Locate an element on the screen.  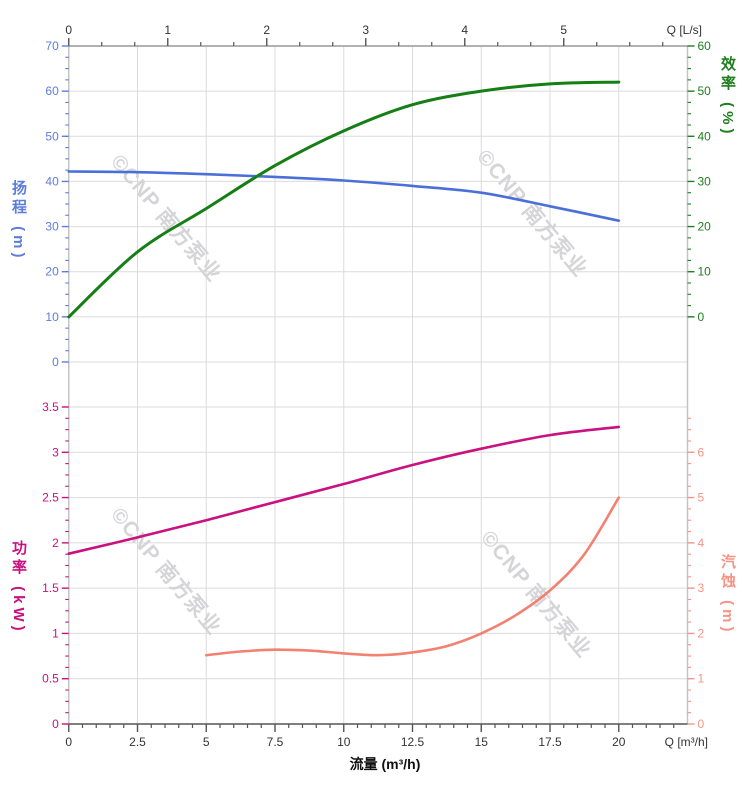
svg-text: 70 is located at coordinates (52, 46).